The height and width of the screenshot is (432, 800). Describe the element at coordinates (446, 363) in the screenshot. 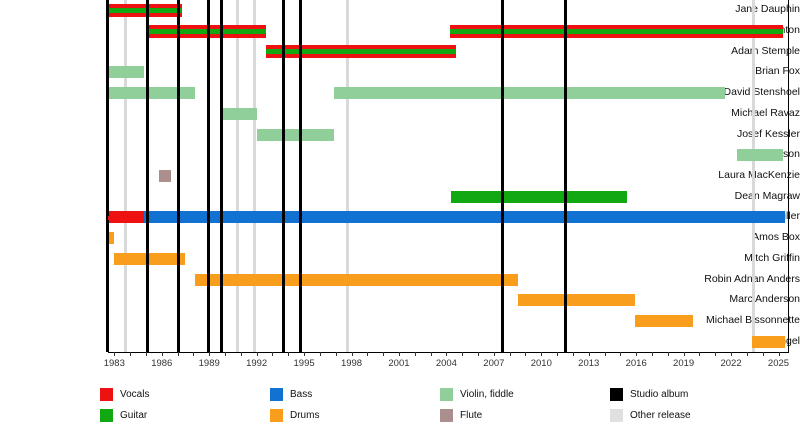

I see `x-axis-tick-label: 2004` at that location.